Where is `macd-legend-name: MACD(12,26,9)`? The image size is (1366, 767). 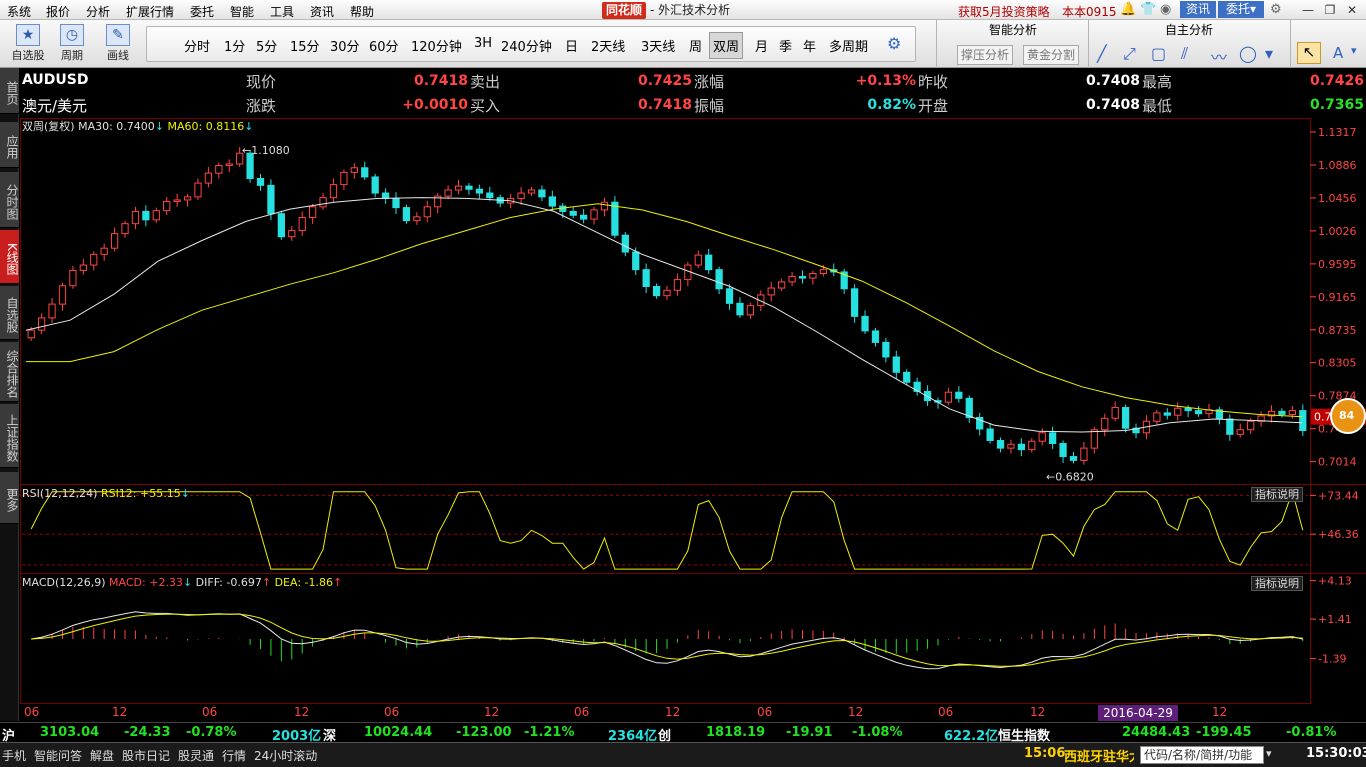 macd-legend-name: MACD(12,26,9) is located at coordinates (64, 582).